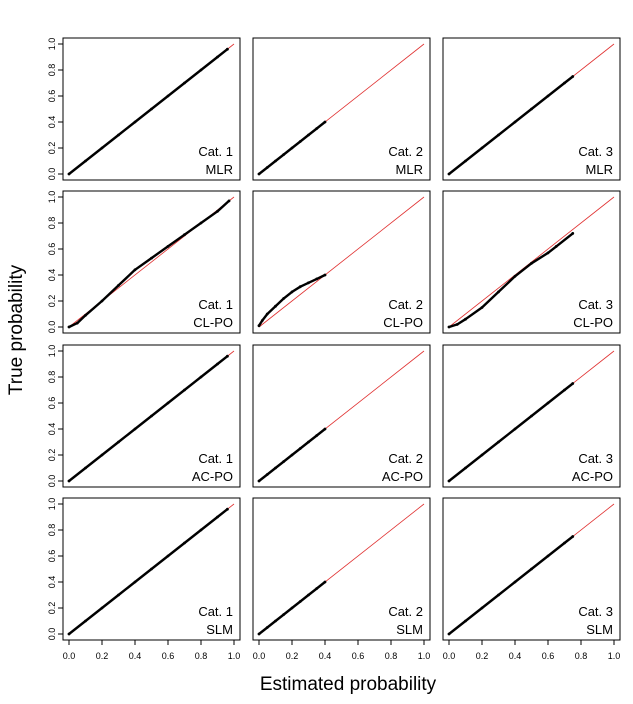  What do you see at coordinates (52, 44) in the screenshot?
I see `y-tick-label: 1.0` at bounding box center [52, 44].